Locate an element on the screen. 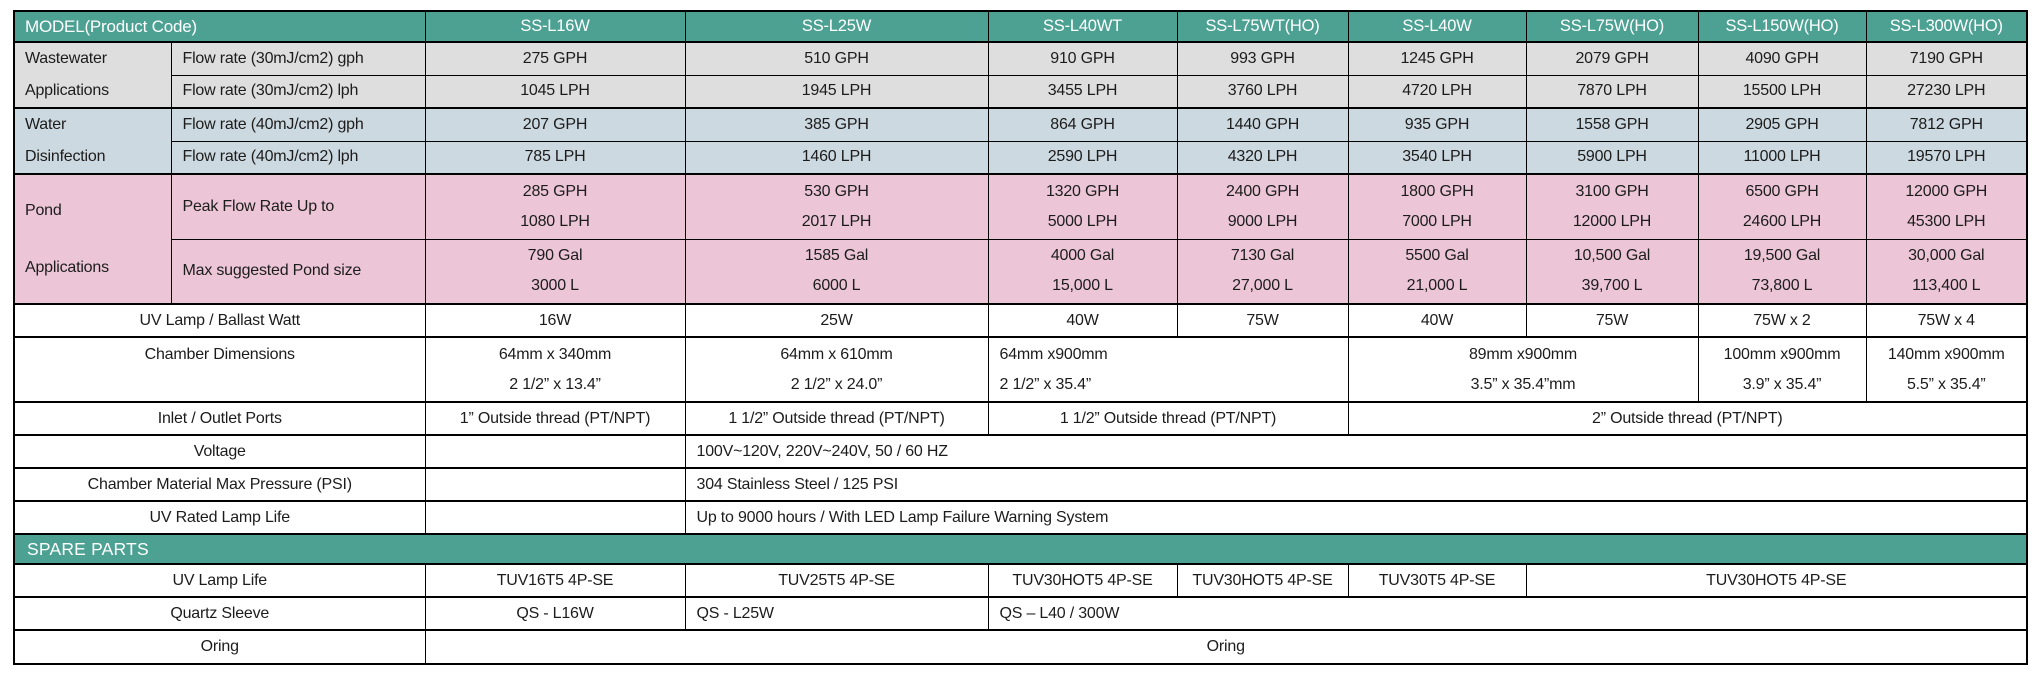 Image resolution: width=2039 pixels, height=677 pixels. value-cell-merged: 89mm x900mm 3.5” x 35.4”mm is located at coordinates (1523, 369).